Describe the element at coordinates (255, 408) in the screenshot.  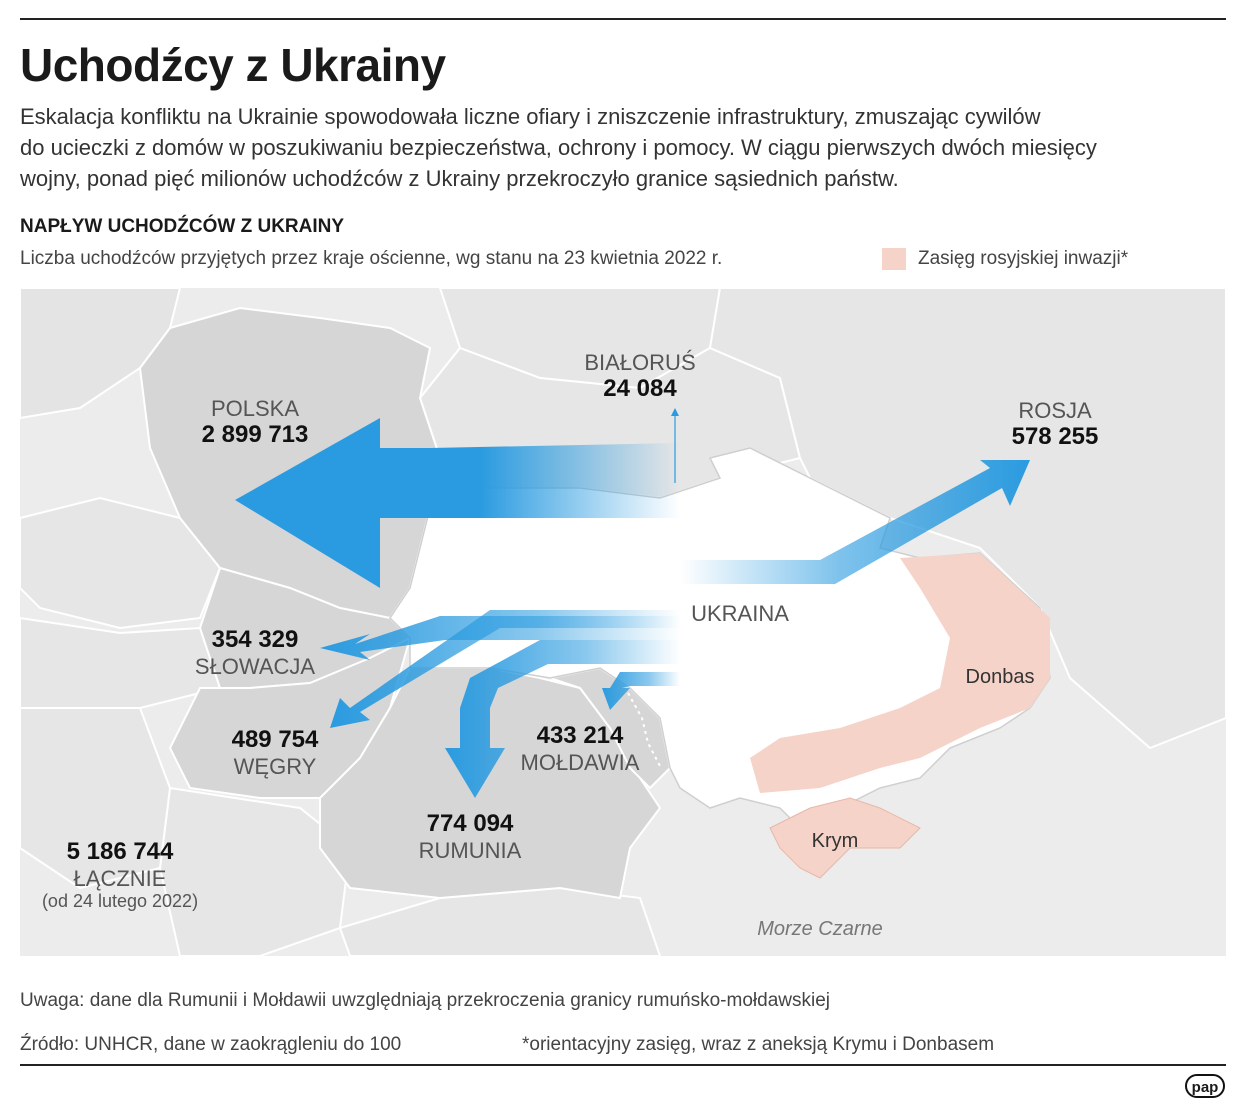
I see `label-polska-name: POLSKA` at that location.